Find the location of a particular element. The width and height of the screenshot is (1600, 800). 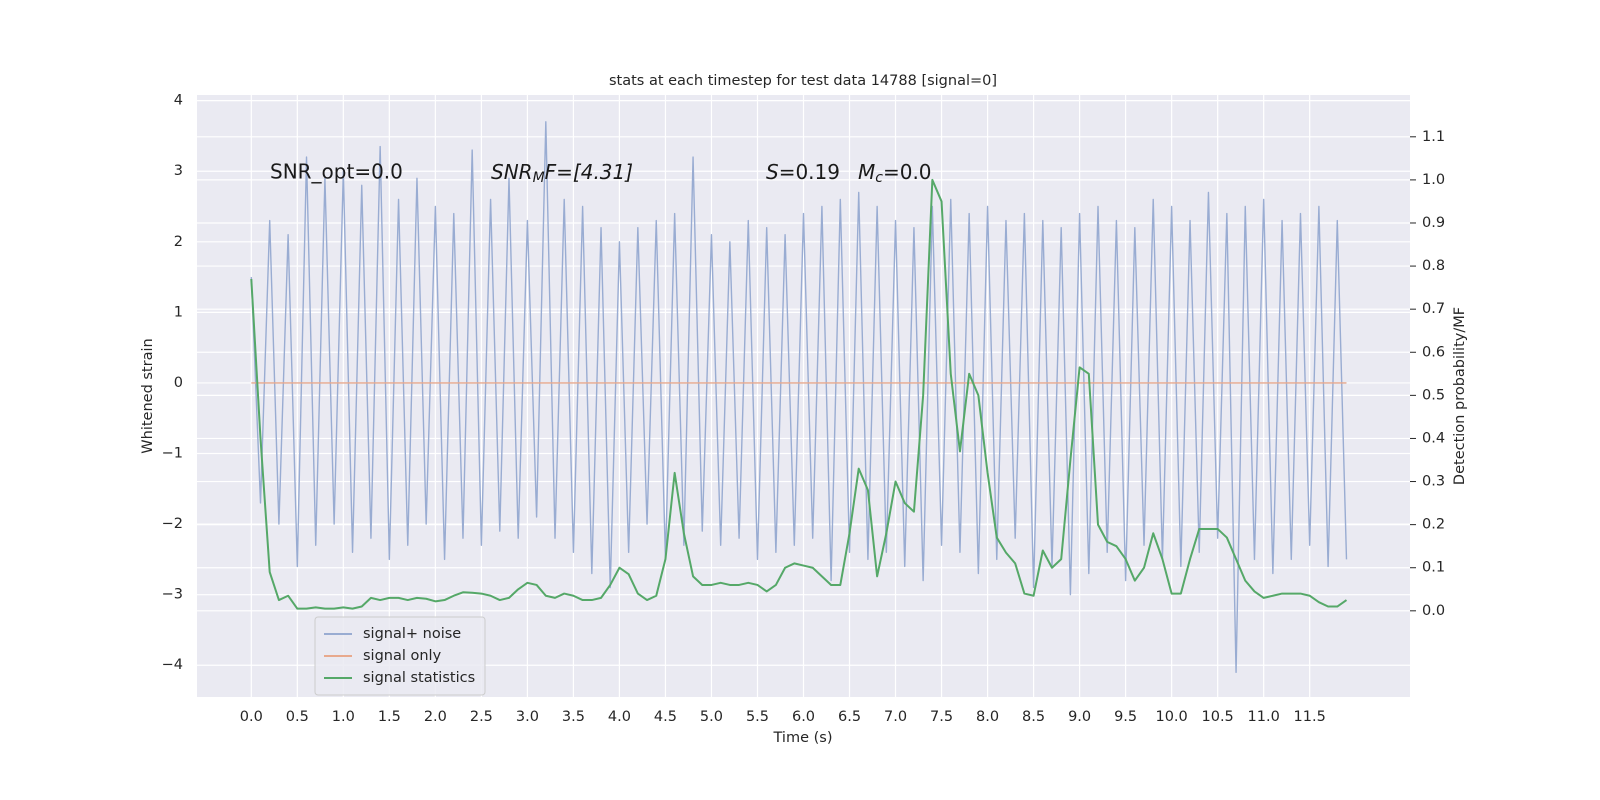

y-tick-label: 2 is located at coordinates (178, 242).